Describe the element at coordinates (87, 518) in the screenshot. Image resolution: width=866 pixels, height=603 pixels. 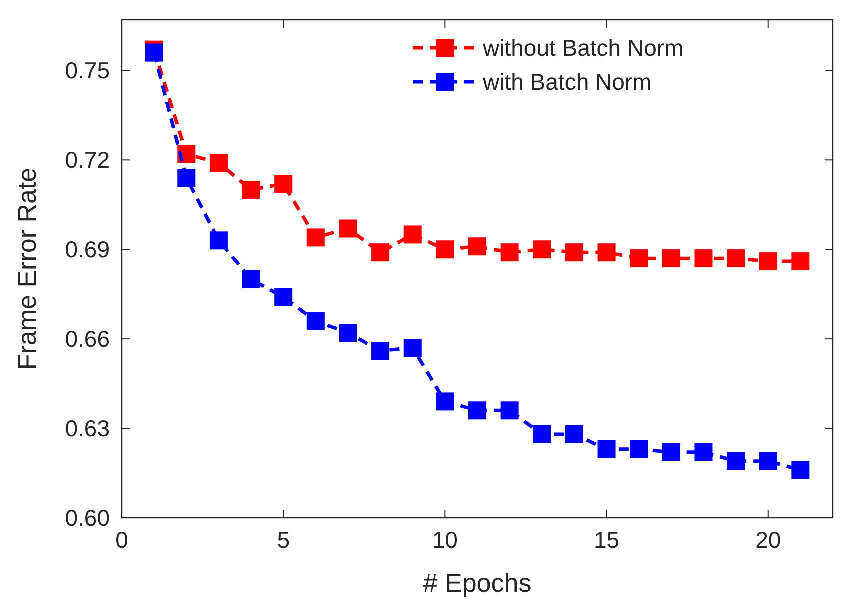
I see `y-tick-label: 0.60` at that location.